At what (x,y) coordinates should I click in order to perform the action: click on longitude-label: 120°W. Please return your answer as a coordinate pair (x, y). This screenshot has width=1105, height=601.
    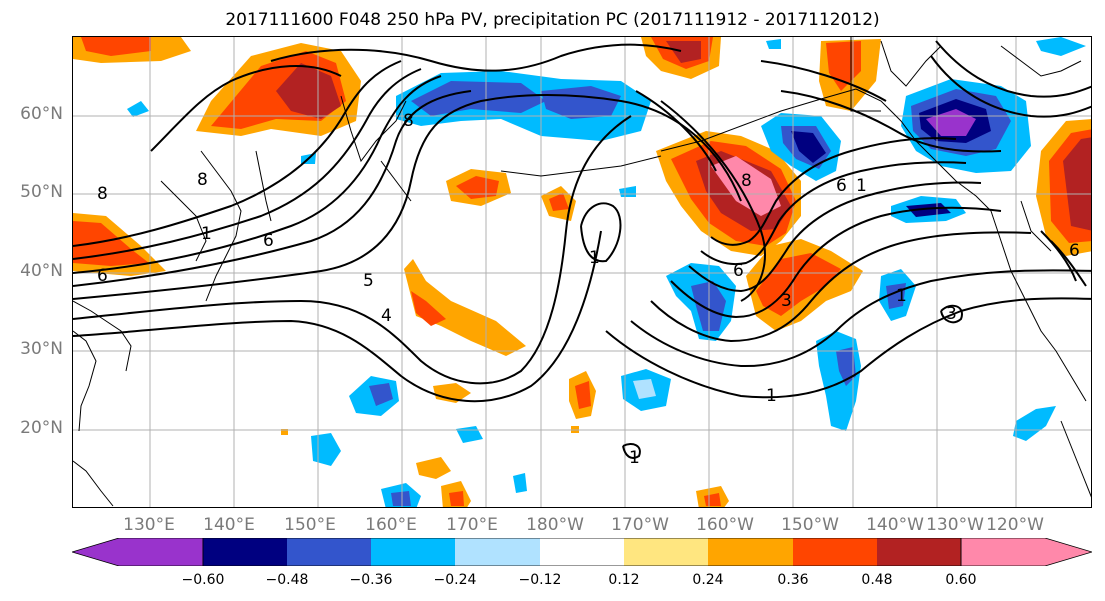
    Looking at the image, I should click on (1015, 525).